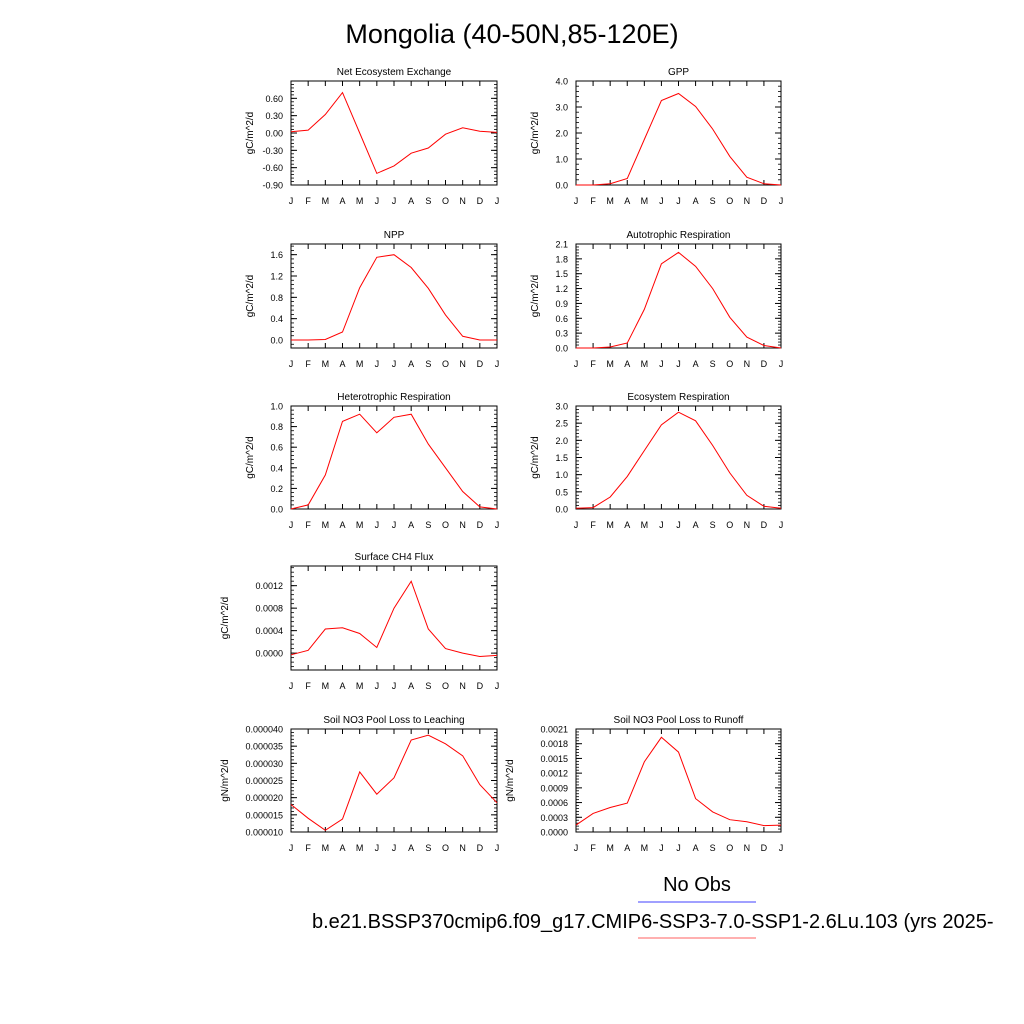  Describe the element at coordinates (264, 798) in the screenshot. I see `y-tick-label: 0.000020` at that location.